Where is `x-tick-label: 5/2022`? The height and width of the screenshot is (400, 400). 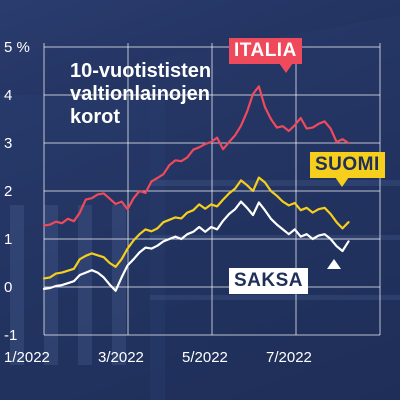 x-tick-label: 5/2022 is located at coordinates (205, 357).